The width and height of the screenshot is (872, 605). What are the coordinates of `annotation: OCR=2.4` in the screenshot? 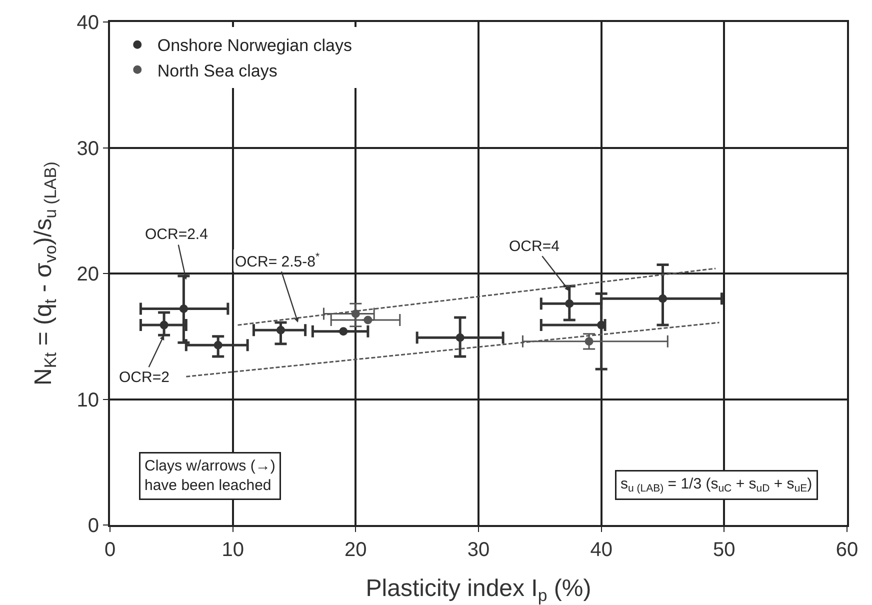 It's located at (176, 234).